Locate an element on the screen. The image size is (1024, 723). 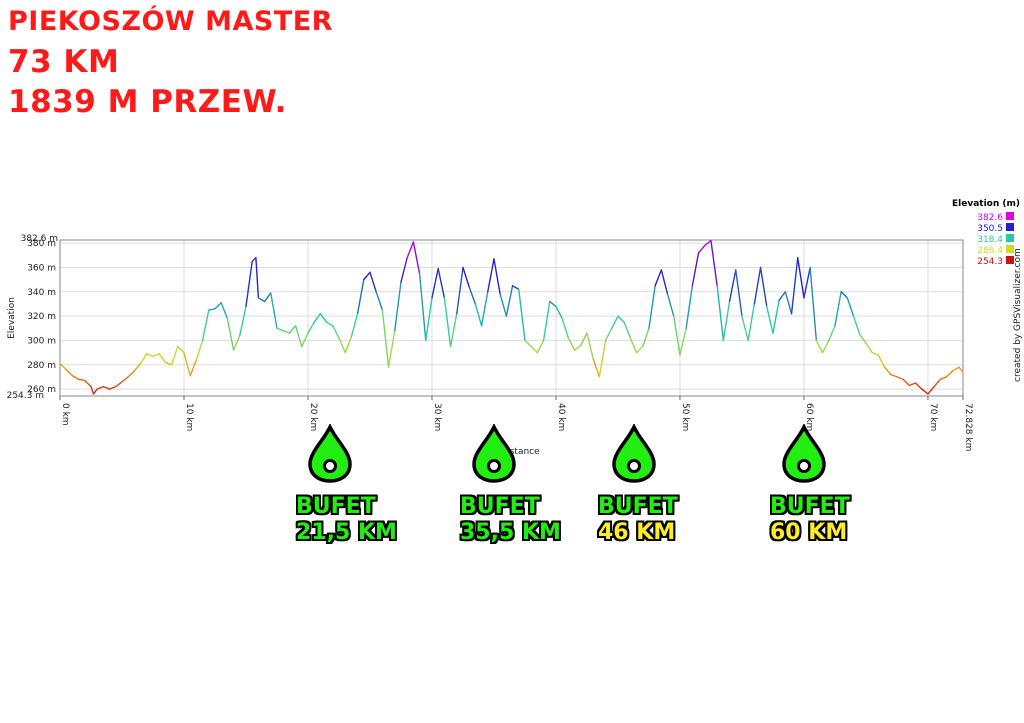
legend-title: Elevation (m) is located at coordinates (986, 204).